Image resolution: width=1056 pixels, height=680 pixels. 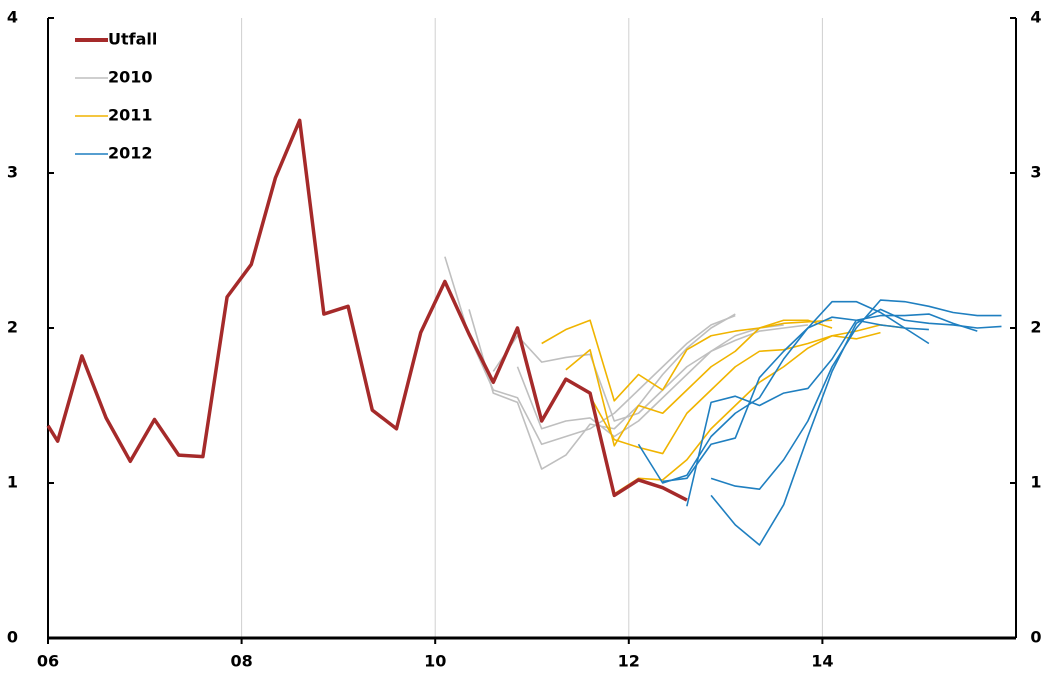 What do you see at coordinates (1035, 172) in the screenshot?
I see `y2-tick-label: 3` at bounding box center [1035, 172].